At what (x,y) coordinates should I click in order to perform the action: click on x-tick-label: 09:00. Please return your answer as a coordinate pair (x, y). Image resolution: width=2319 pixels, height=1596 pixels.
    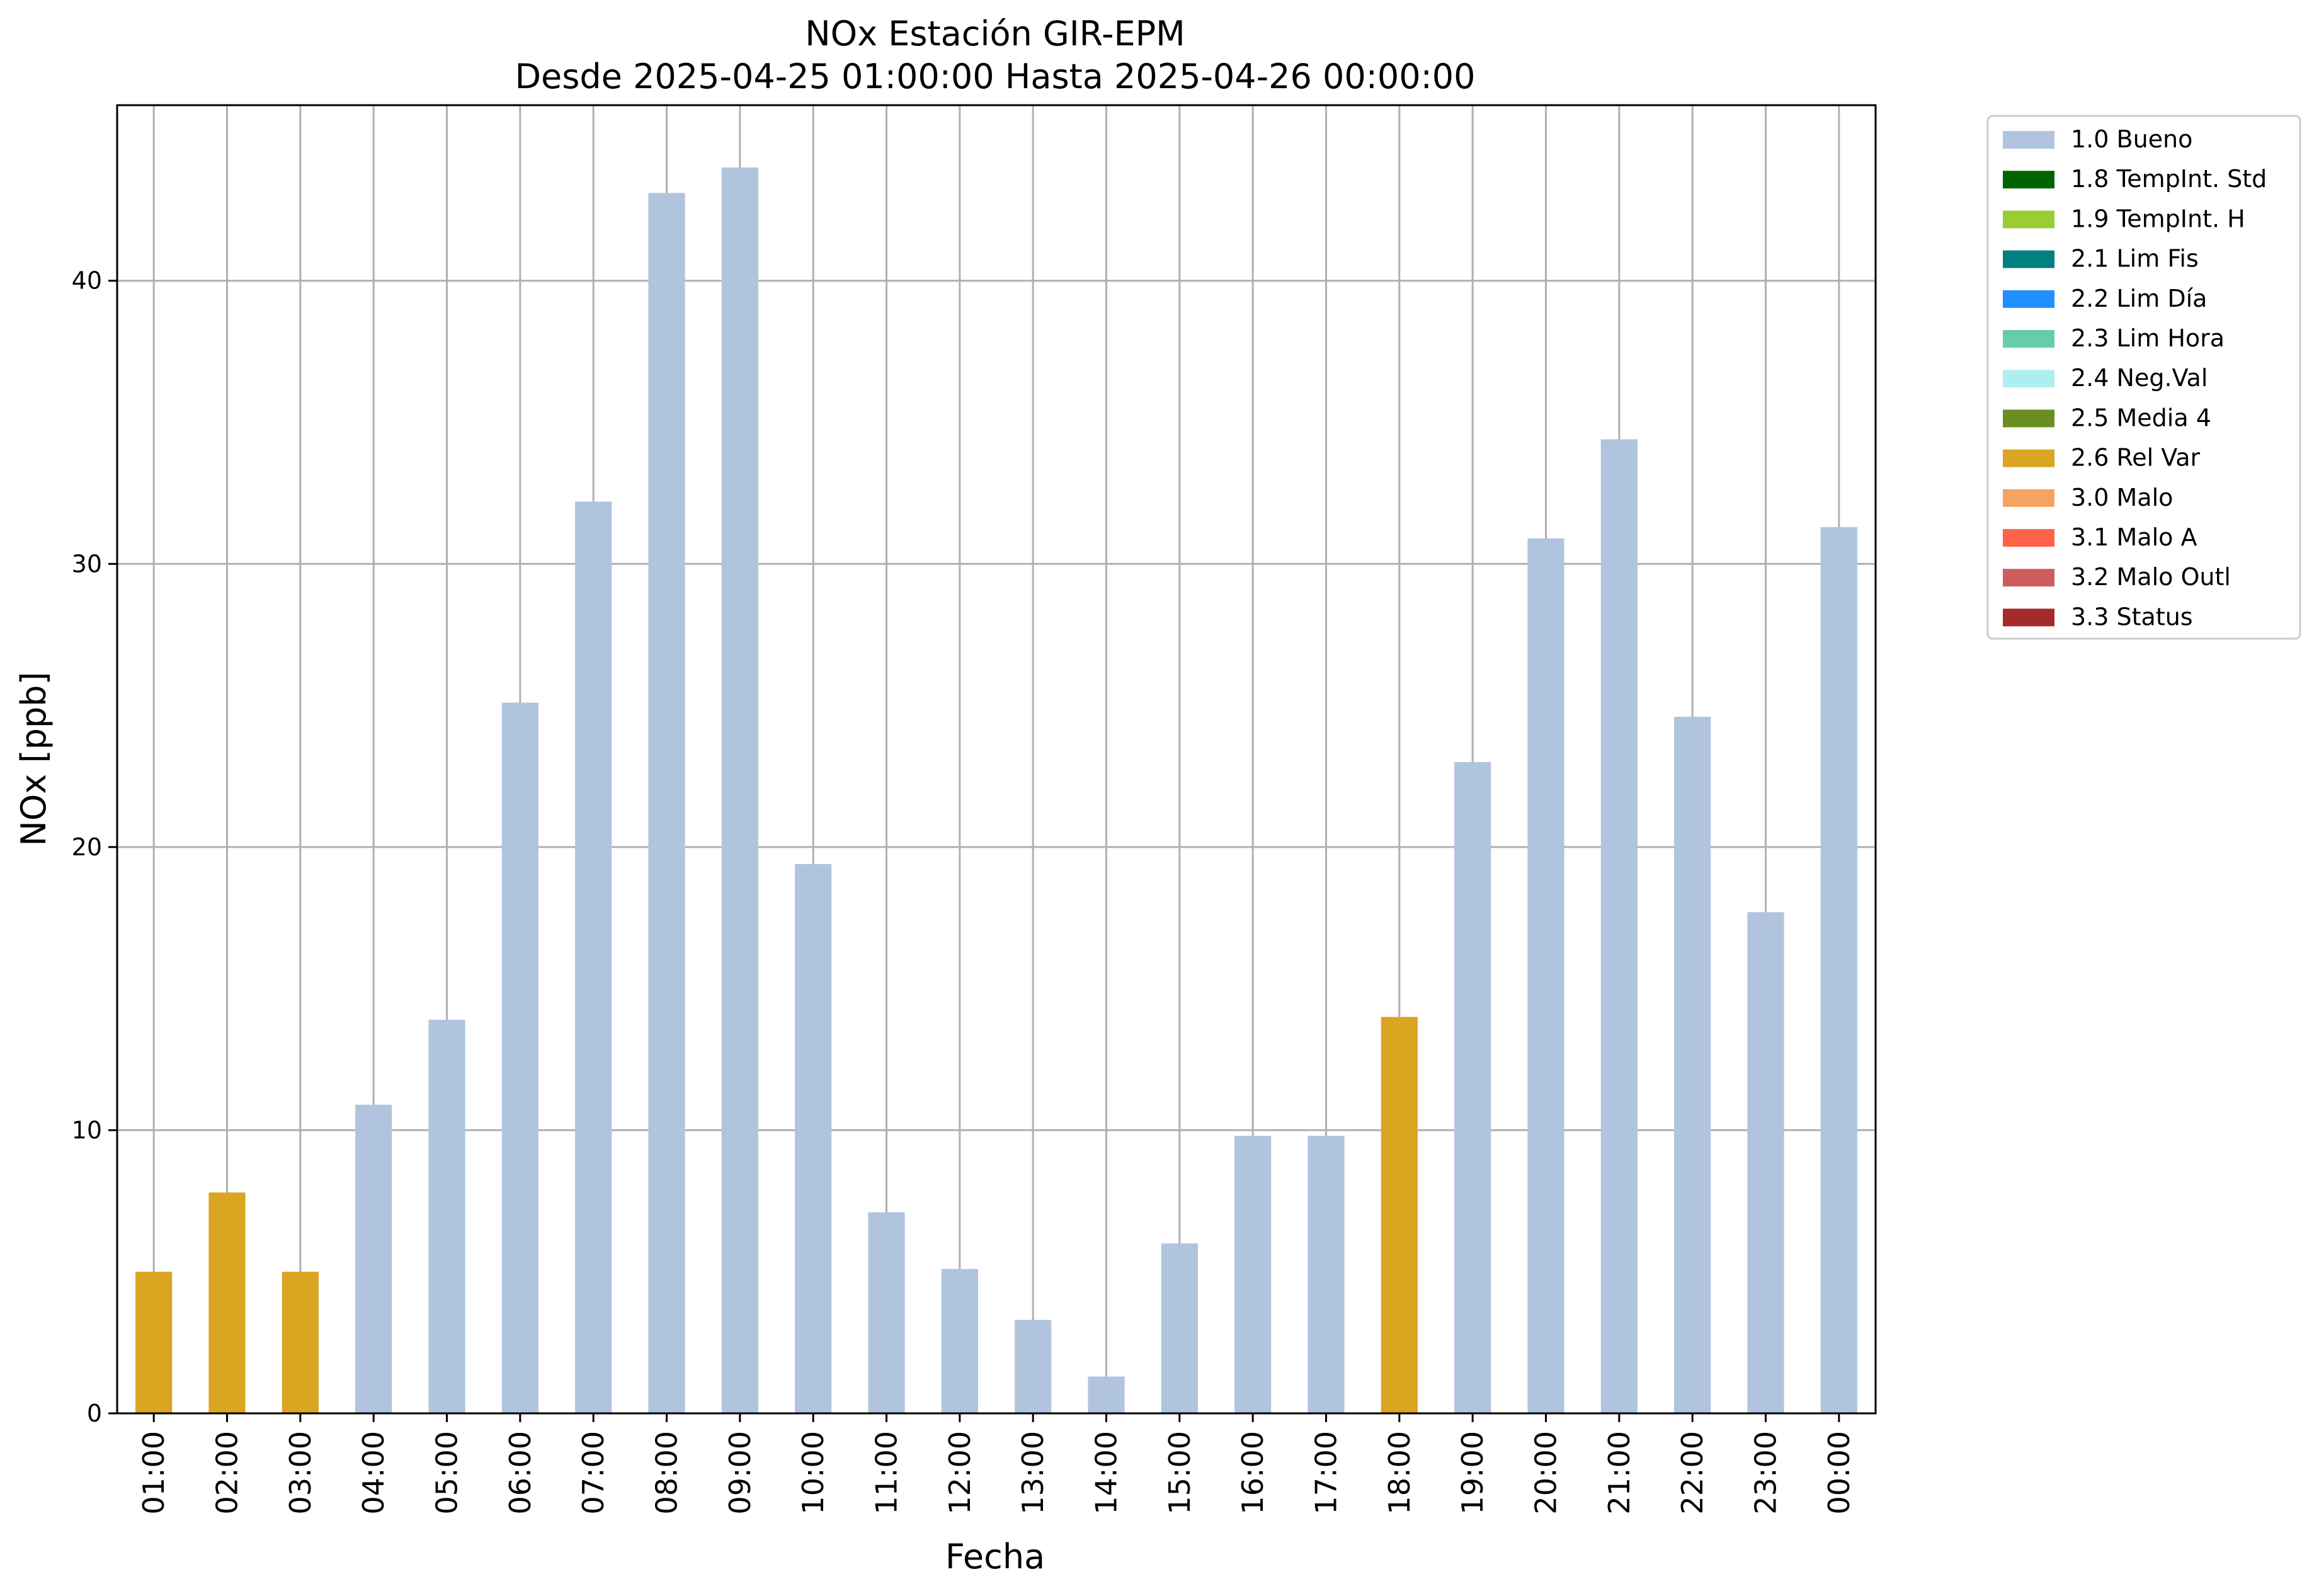
    Looking at the image, I should click on (740, 1473).